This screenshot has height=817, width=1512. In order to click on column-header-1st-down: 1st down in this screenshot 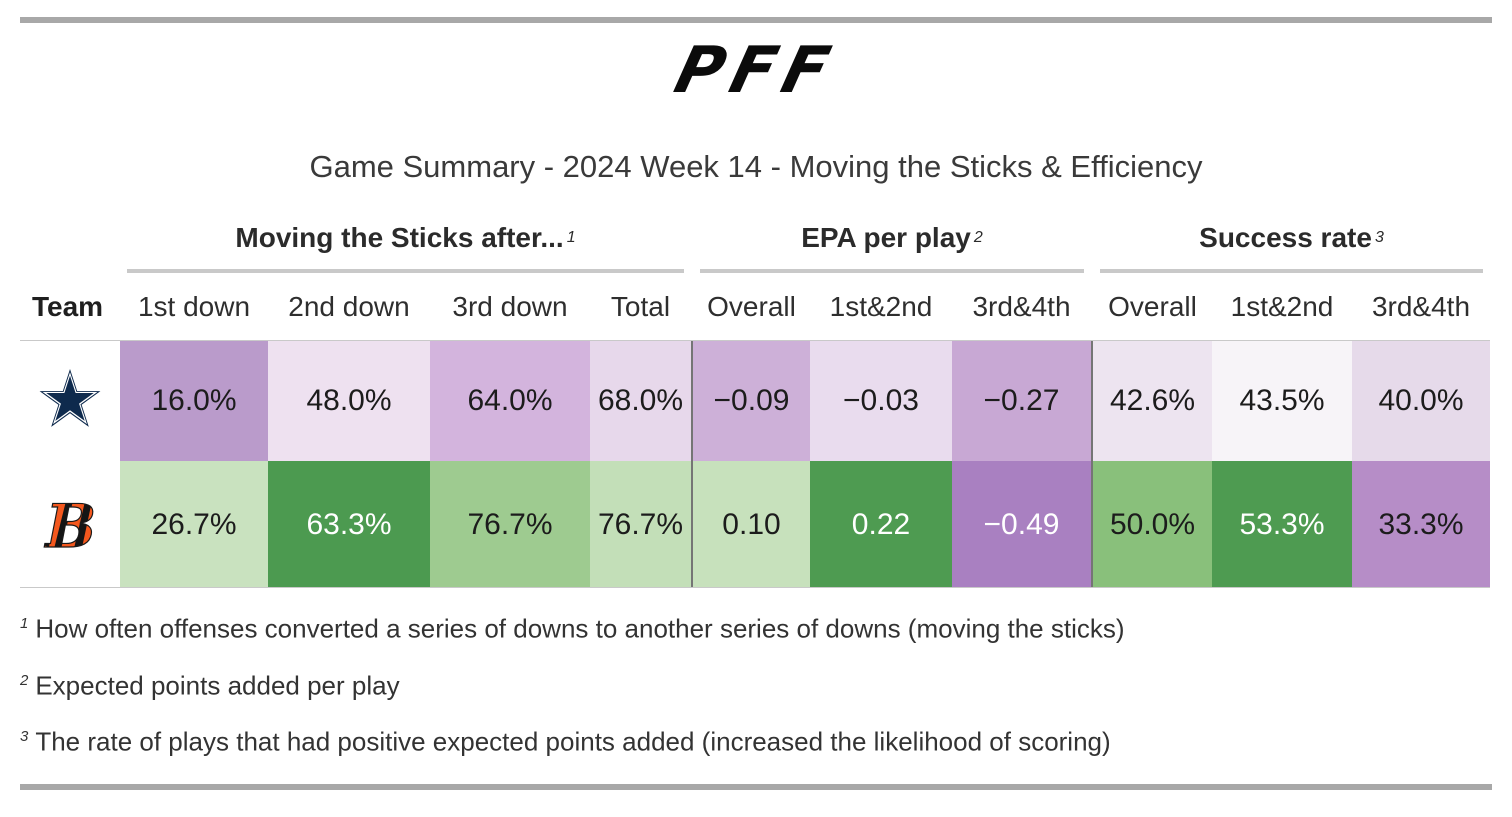, I will do `click(194, 306)`.